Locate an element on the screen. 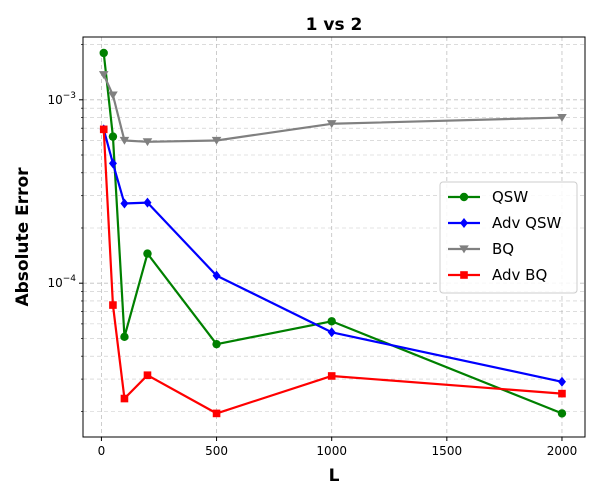 The height and width of the screenshot is (500, 600). x-axis-label: L is located at coordinates (334, 476).